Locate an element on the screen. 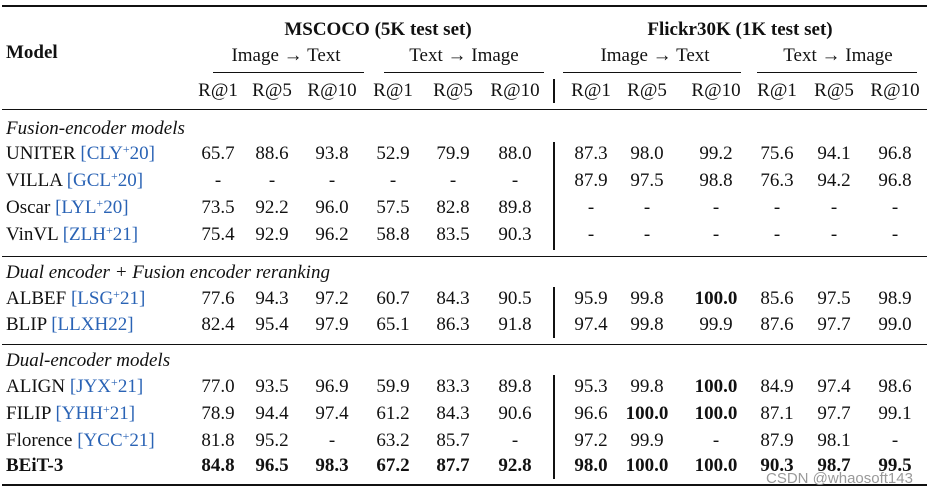 The height and width of the screenshot is (491, 929). dataset-separator-group1 is located at coordinates (554, 196).